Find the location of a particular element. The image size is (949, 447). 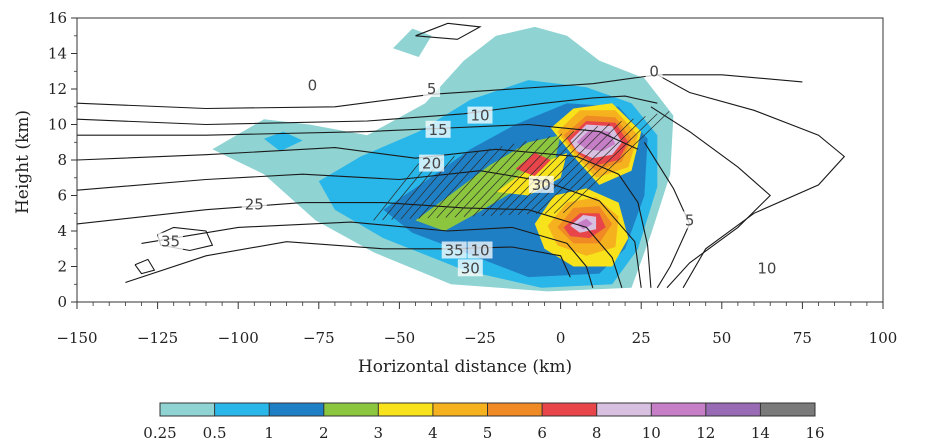

x-tick-label: −75 is located at coordinates (319, 338).